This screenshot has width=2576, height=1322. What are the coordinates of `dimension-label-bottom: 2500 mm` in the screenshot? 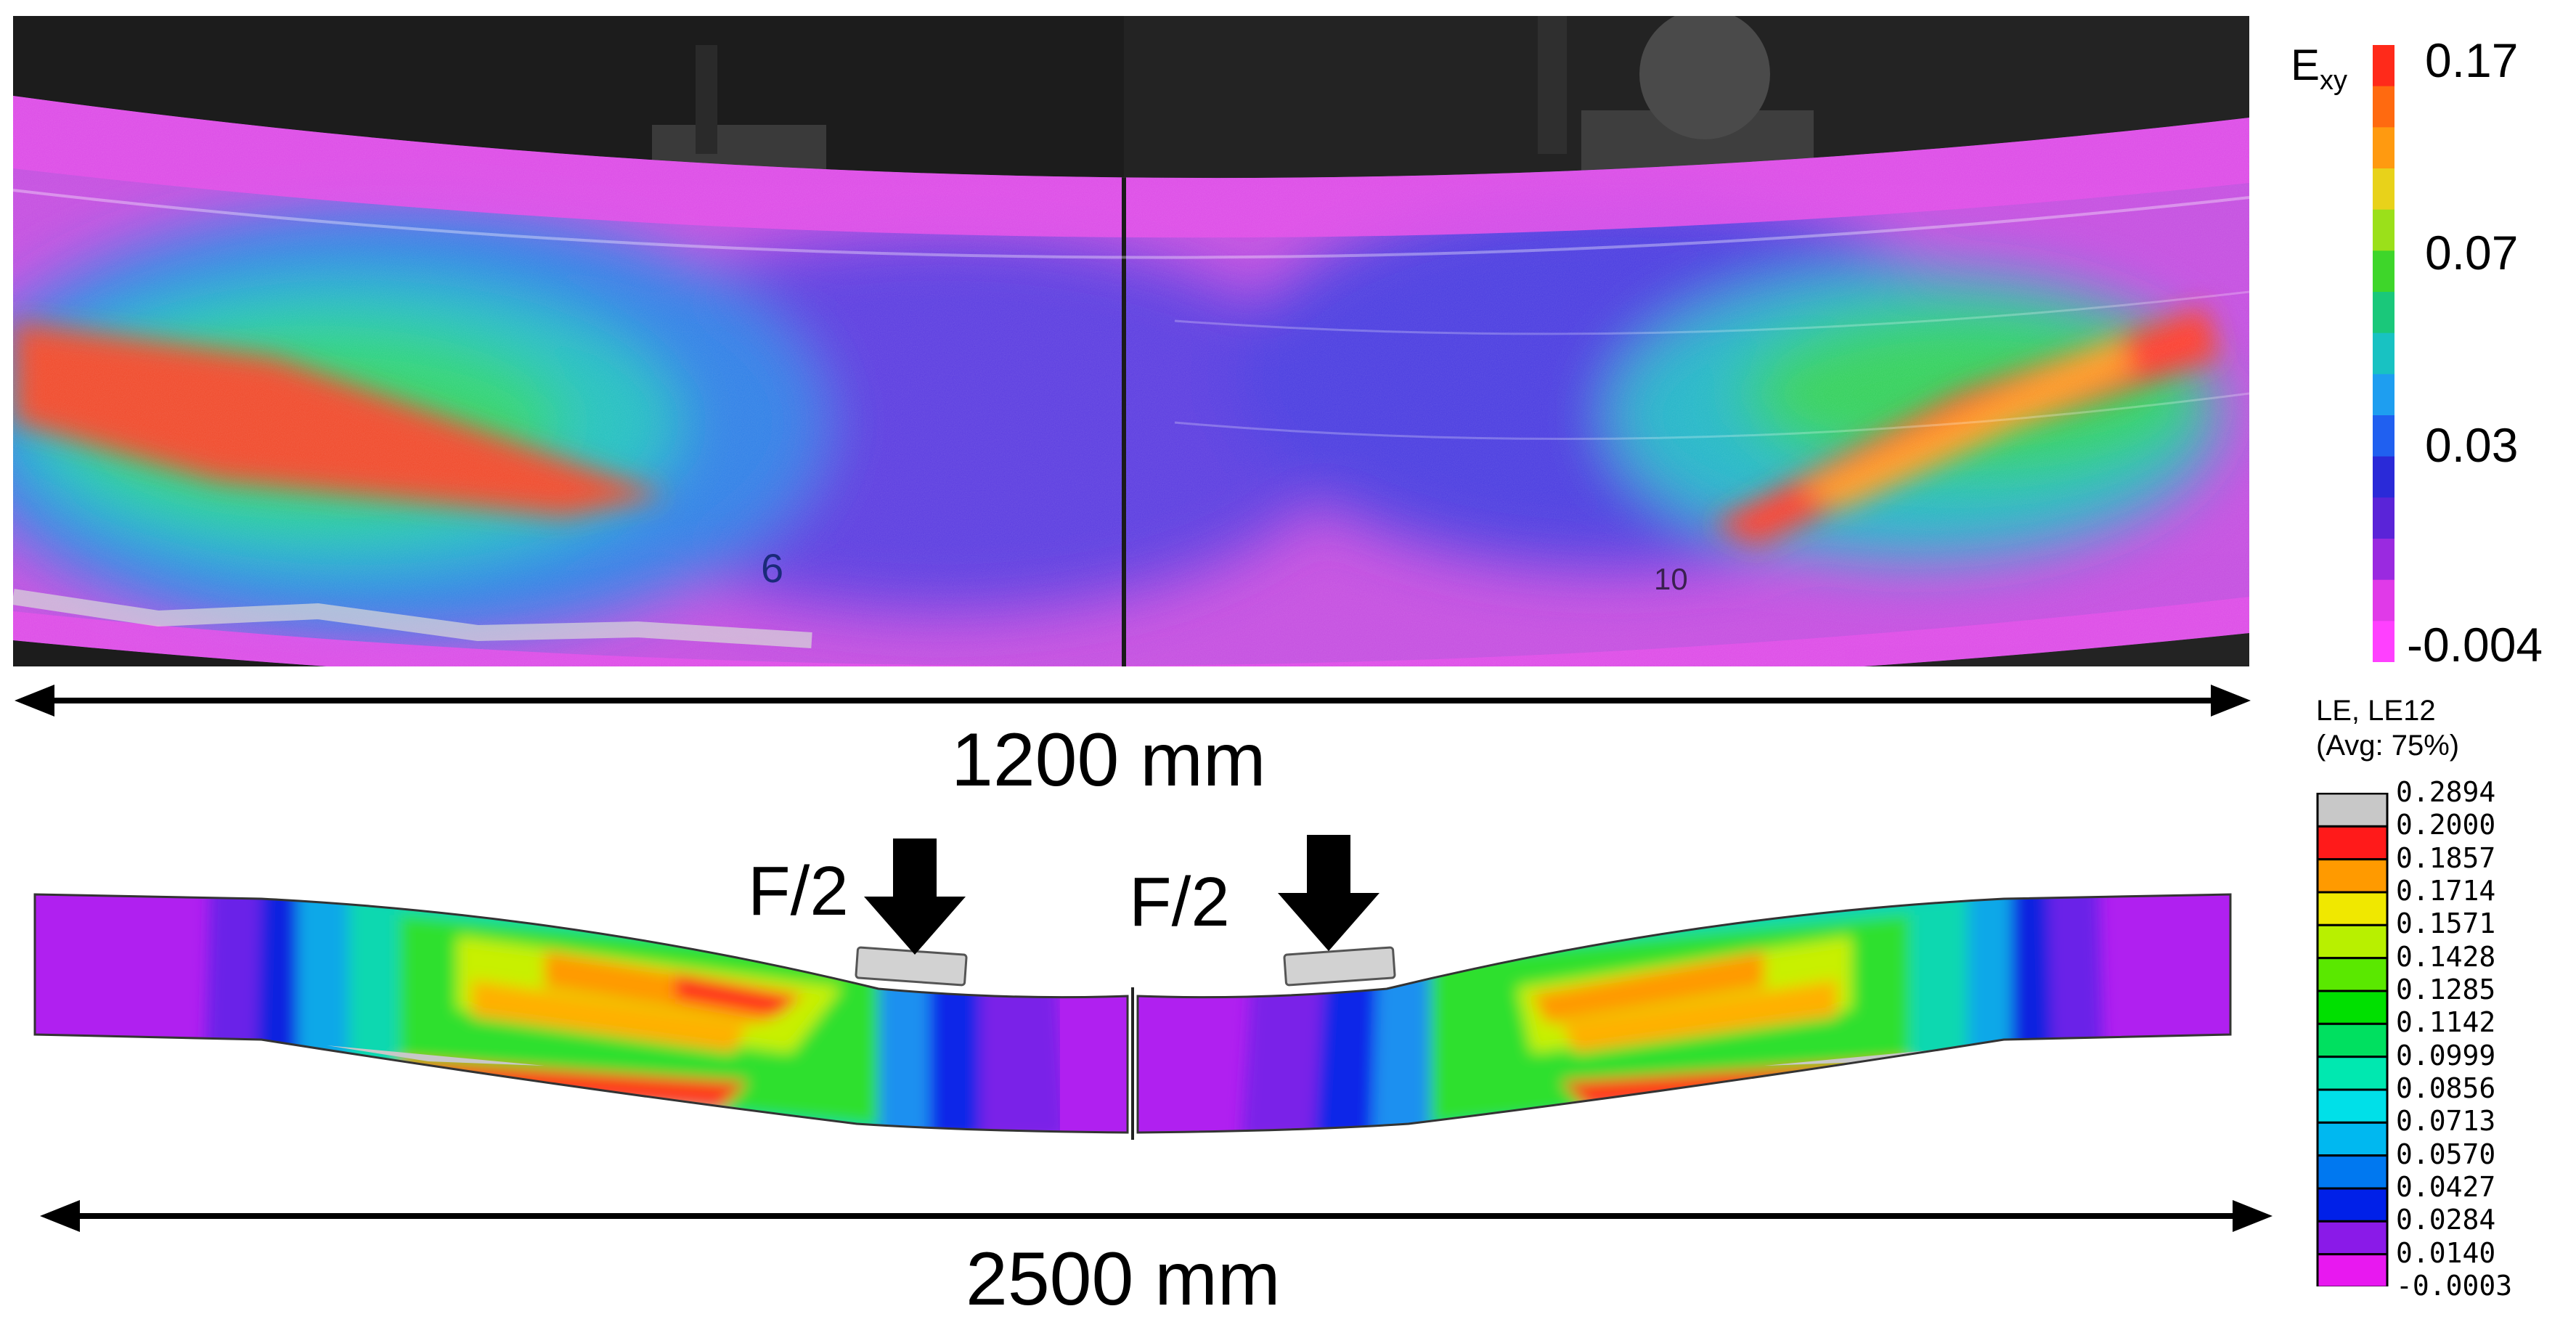 It's located at (1123, 1279).